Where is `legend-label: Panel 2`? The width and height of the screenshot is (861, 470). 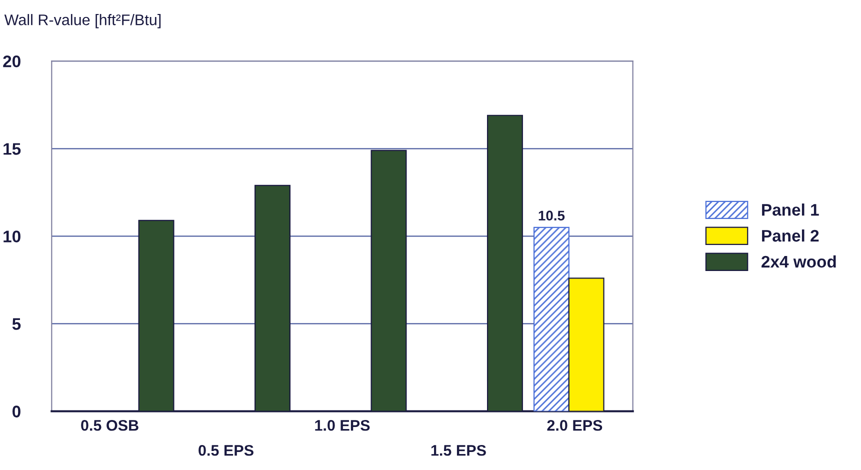 legend-label: Panel 2 is located at coordinates (790, 235).